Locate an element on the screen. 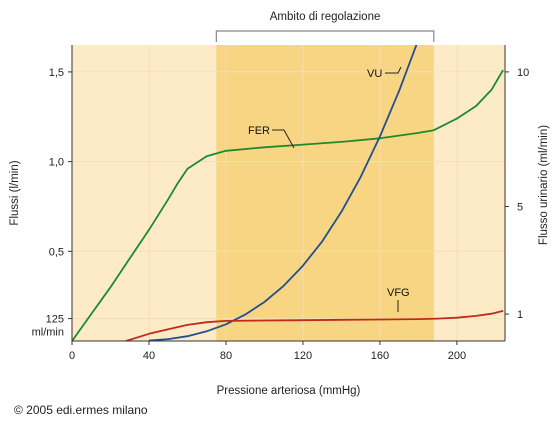 Image resolution: width=560 pixels, height=421 pixels. y-tick-unit-ml: ml/min is located at coordinates (48, 333).